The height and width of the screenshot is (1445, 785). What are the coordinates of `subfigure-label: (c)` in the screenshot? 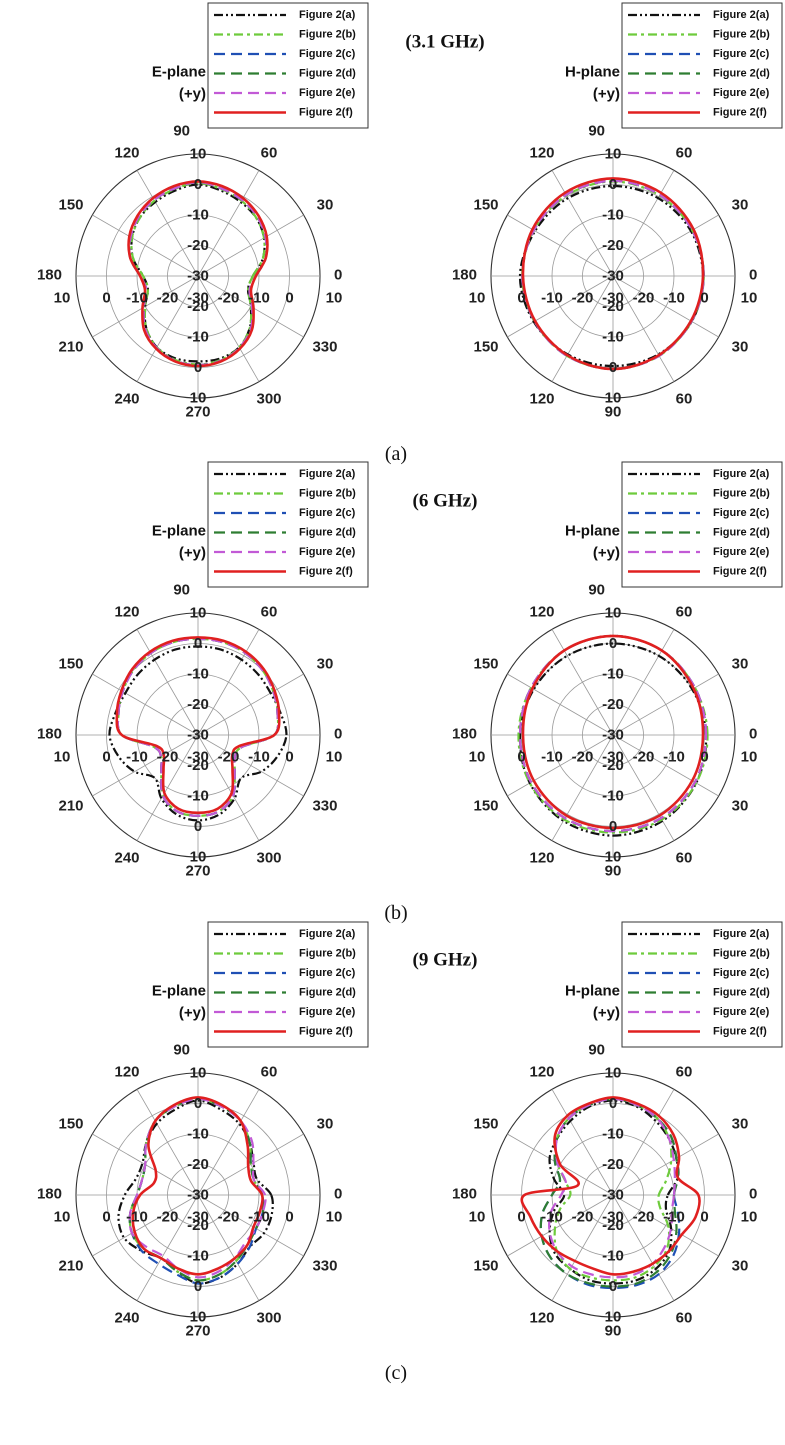 It's located at (396, 1373).